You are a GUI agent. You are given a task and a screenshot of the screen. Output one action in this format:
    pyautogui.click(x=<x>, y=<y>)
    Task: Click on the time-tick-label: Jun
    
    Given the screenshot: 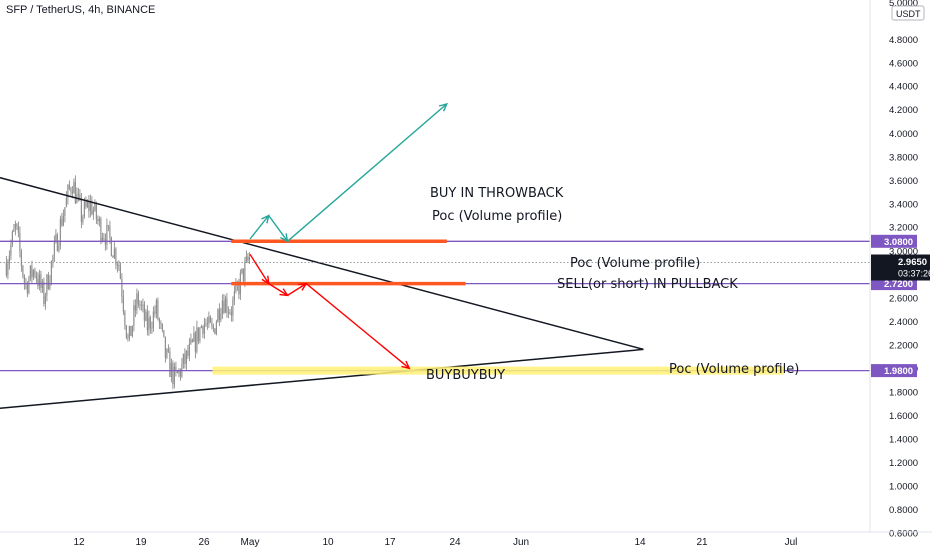 What is the action you would take?
    pyautogui.click(x=521, y=542)
    